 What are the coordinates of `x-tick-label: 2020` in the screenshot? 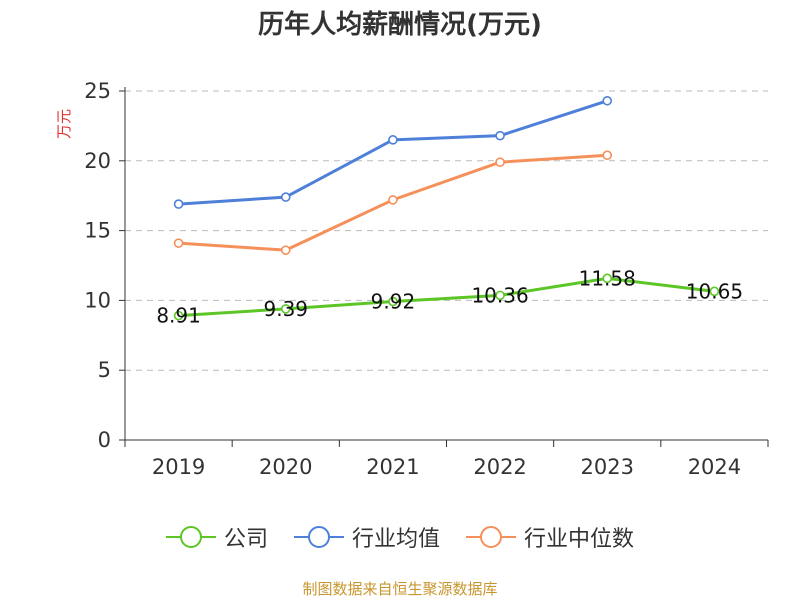 It's located at (285, 467).